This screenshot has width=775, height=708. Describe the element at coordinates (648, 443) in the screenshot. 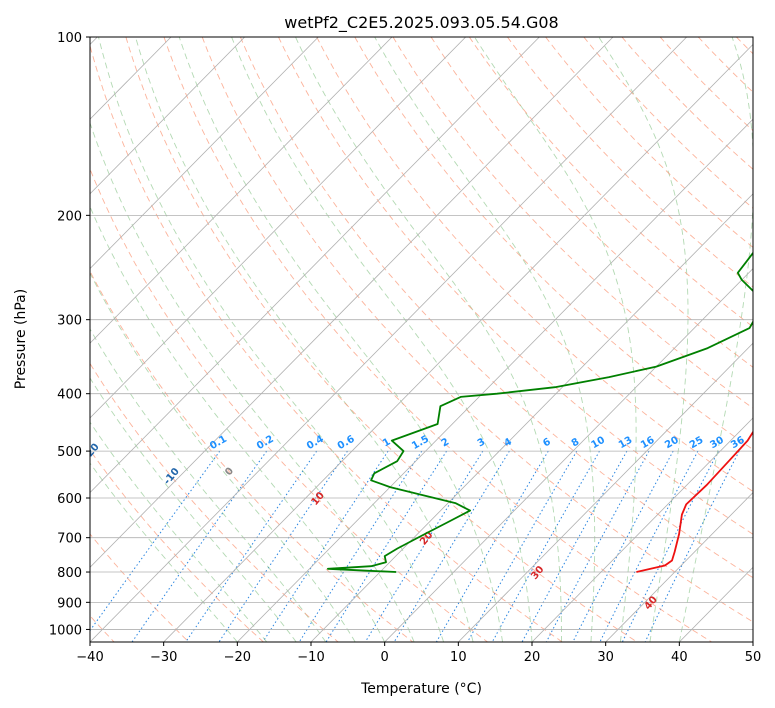

I see `mixing-ratio-label: 16` at that location.